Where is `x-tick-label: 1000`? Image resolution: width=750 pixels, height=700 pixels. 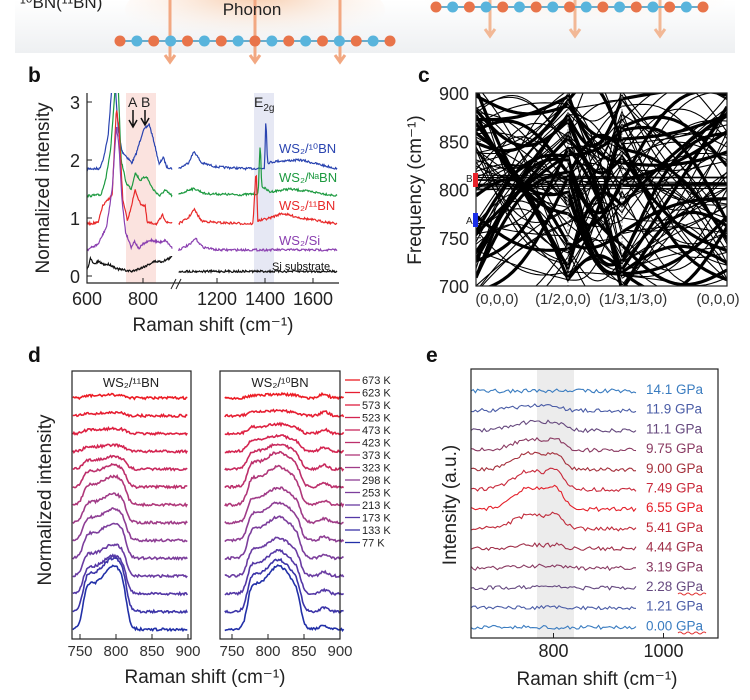 x-tick-label: 1000 is located at coordinates (663, 651).